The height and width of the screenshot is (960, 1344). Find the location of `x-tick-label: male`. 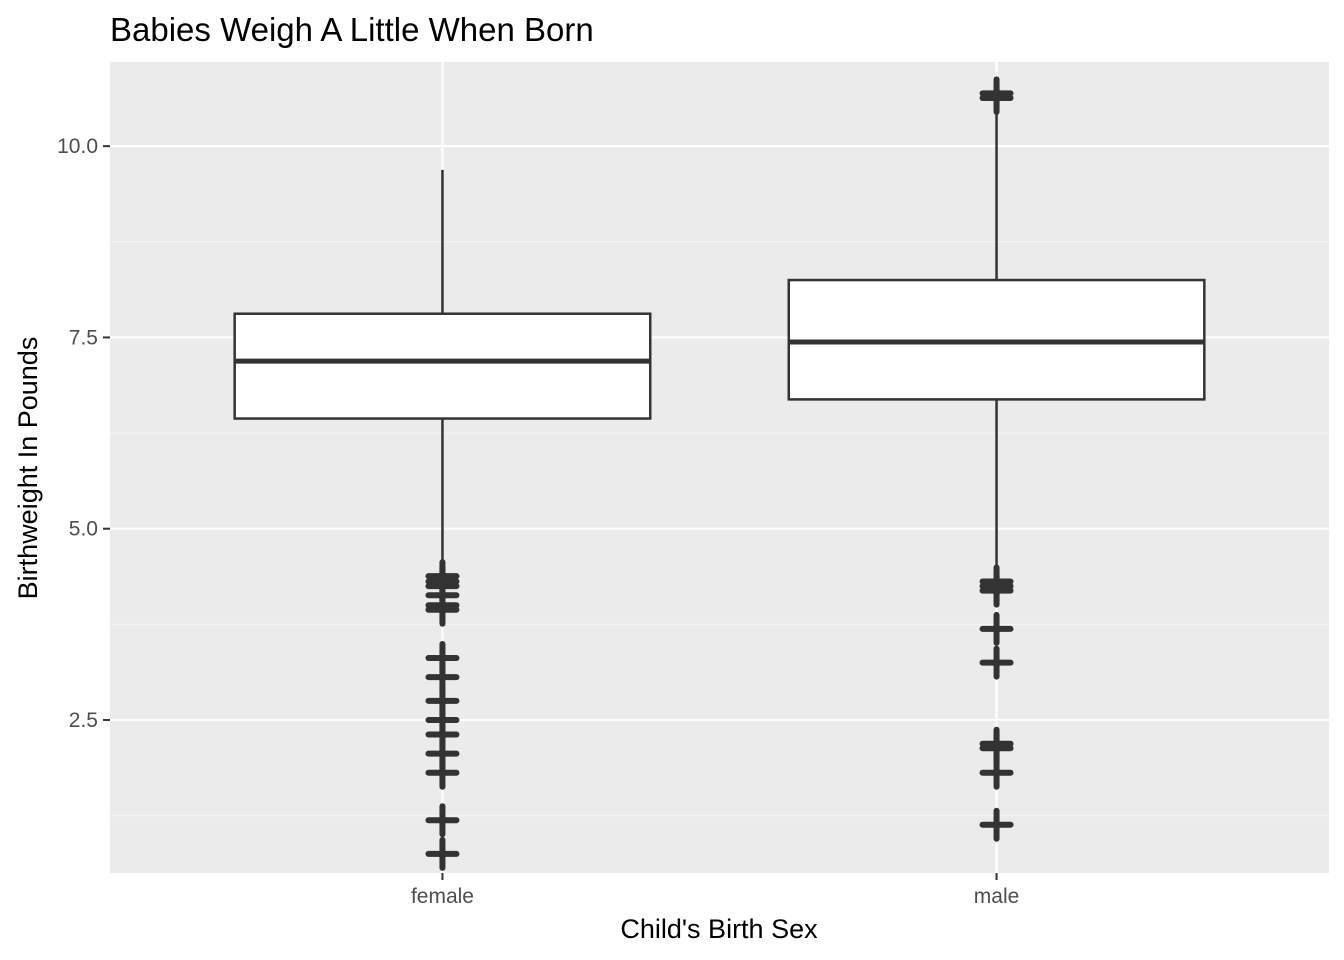

x-tick-label: male is located at coordinates (997, 896).